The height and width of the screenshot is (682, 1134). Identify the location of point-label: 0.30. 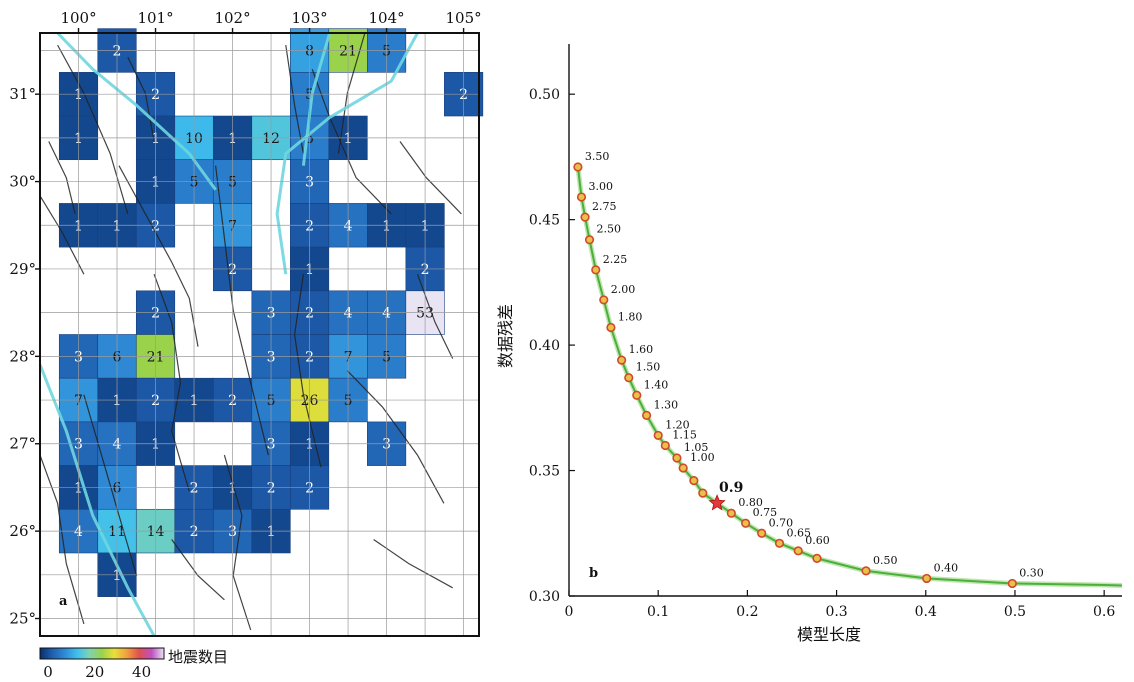
(1031, 572).